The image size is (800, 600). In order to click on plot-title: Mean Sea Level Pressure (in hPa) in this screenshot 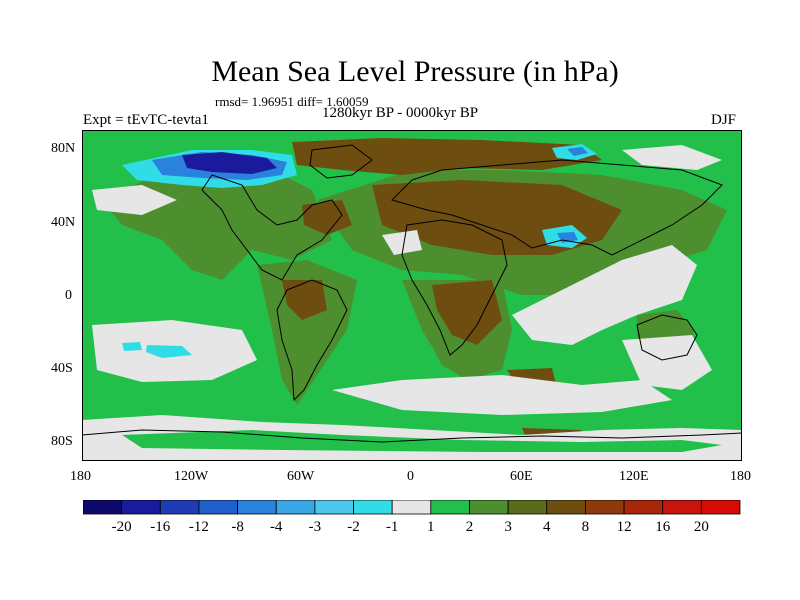, I will do `click(415, 71)`.